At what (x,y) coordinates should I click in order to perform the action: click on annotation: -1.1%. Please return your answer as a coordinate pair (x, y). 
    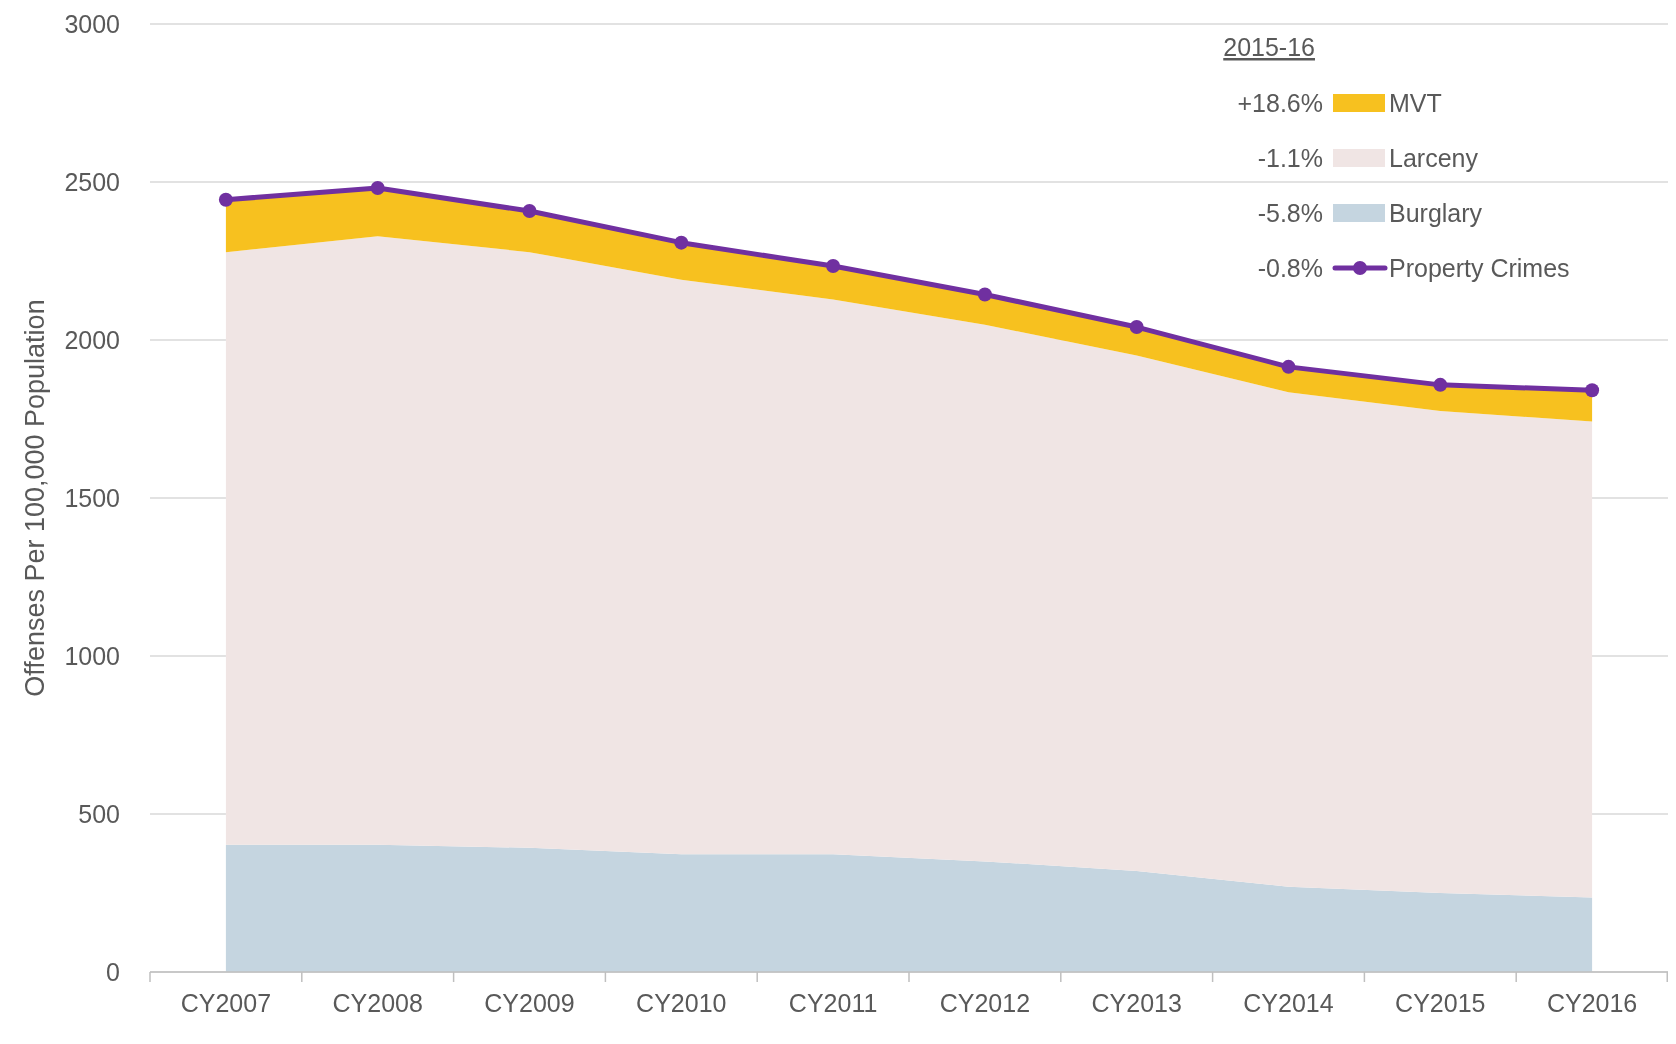
    Looking at the image, I should click on (1290, 157).